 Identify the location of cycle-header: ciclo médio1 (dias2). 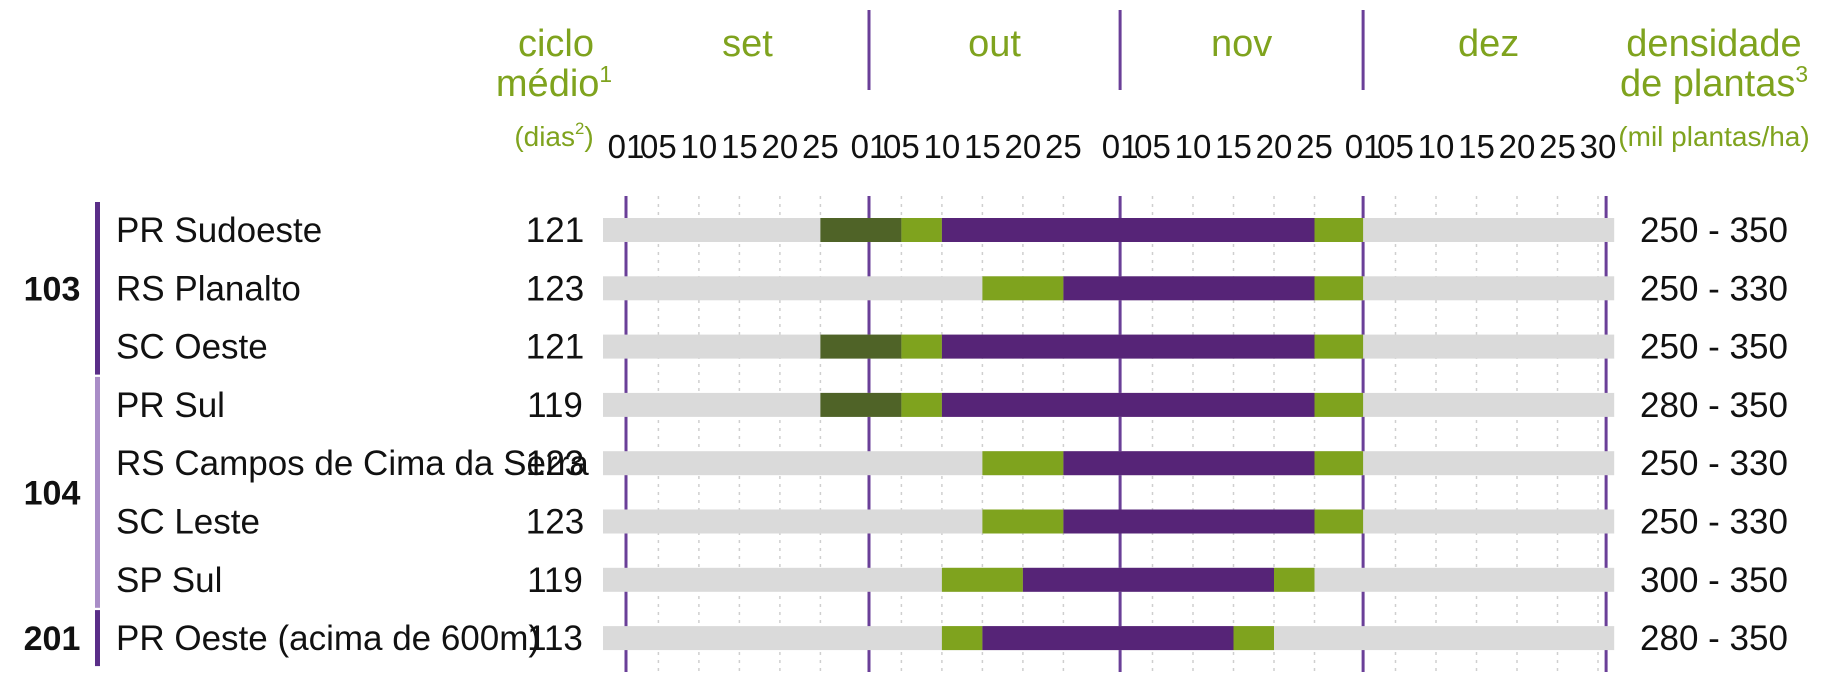
(554, 87).